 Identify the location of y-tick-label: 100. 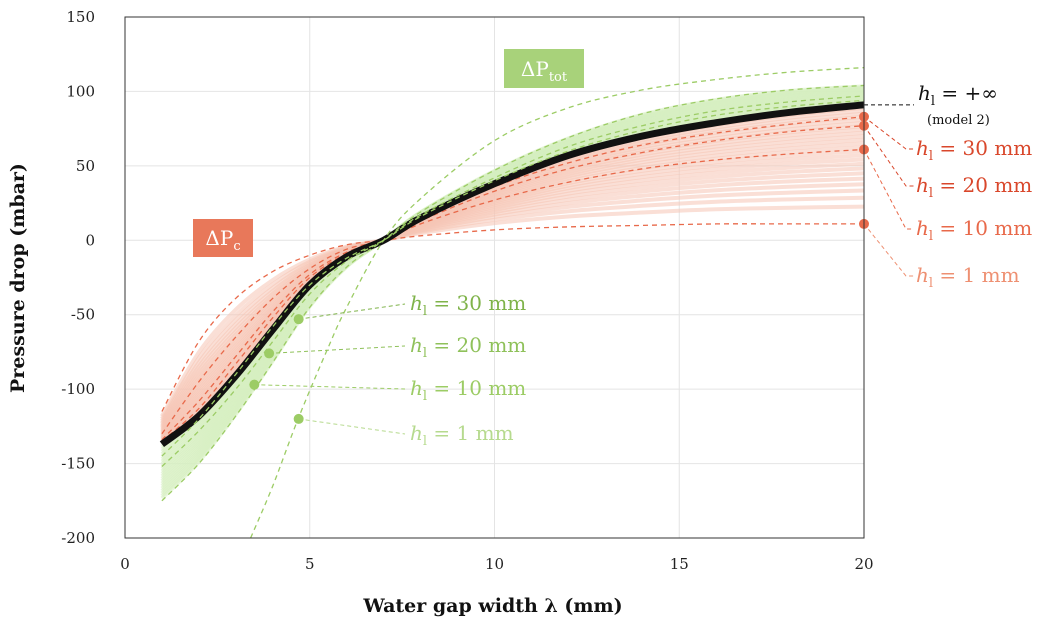
(80, 91).